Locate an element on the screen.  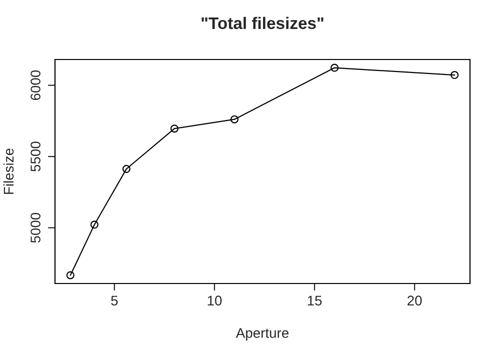
y-axis-title: Filesize is located at coordinates (8, 171).